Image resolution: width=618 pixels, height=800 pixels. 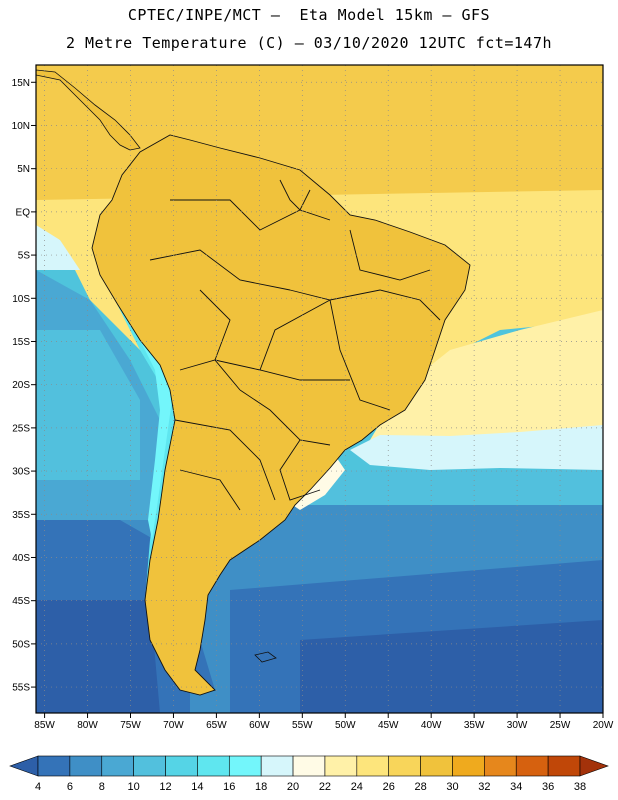 What do you see at coordinates (24, 766) in the screenshot?
I see `colorbar-arrow-low` at bounding box center [24, 766].